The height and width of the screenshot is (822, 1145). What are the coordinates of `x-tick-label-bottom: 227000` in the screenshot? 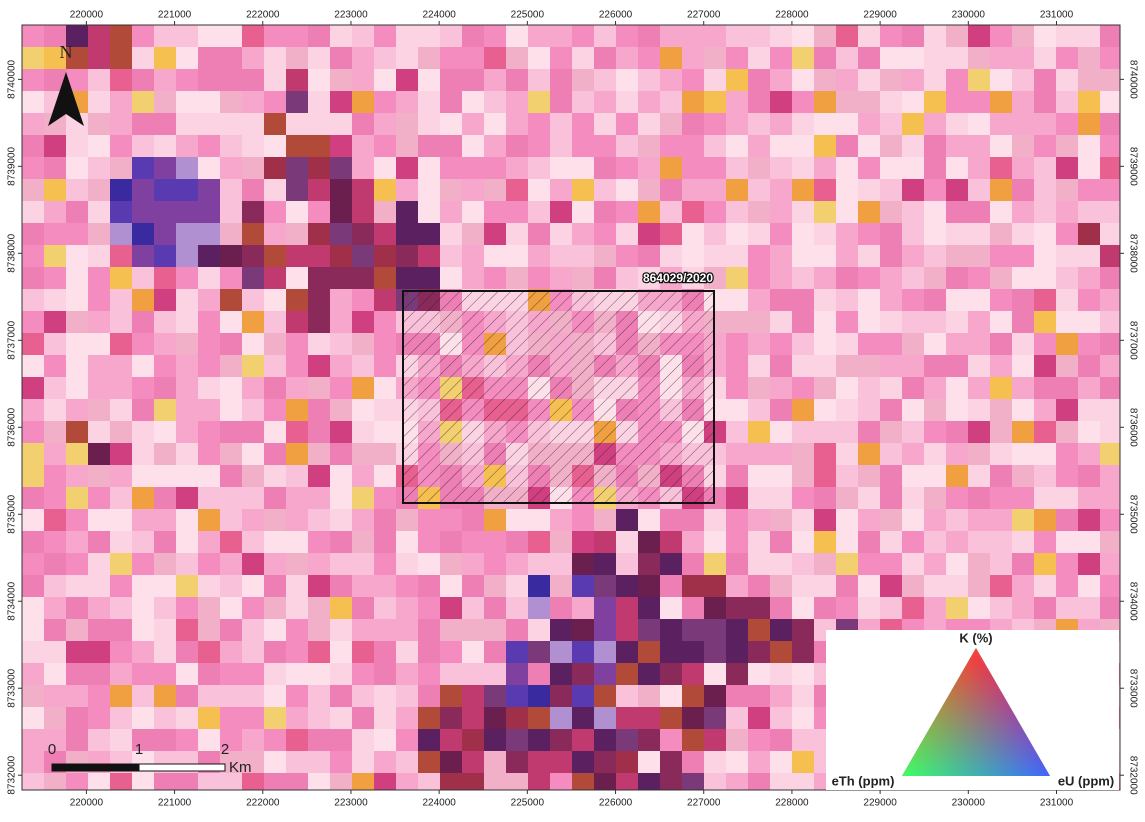 It's located at (704, 803).